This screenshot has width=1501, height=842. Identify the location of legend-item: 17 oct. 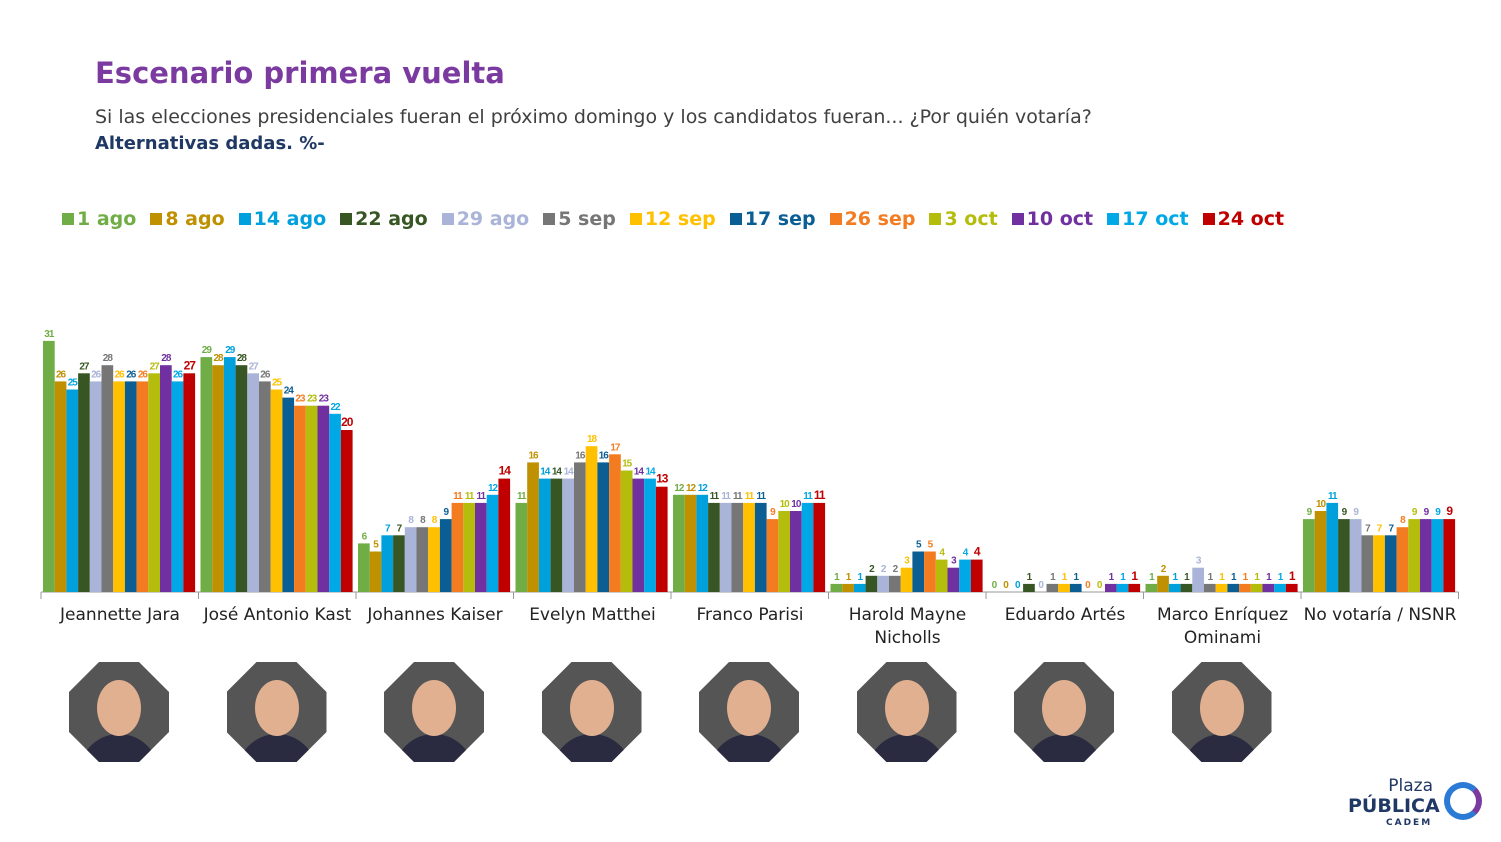
(1148, 219).